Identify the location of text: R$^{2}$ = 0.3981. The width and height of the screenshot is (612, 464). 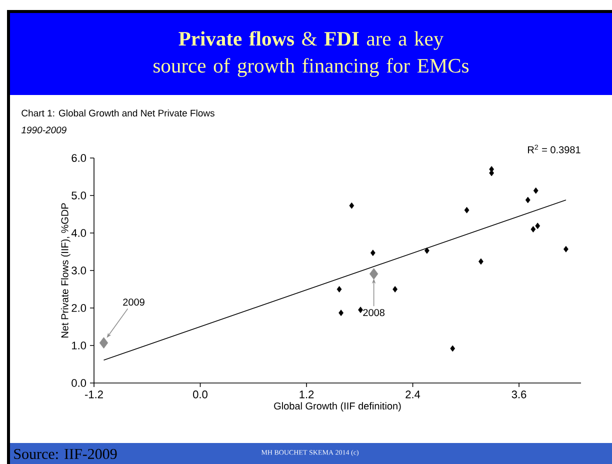
(554, 149).